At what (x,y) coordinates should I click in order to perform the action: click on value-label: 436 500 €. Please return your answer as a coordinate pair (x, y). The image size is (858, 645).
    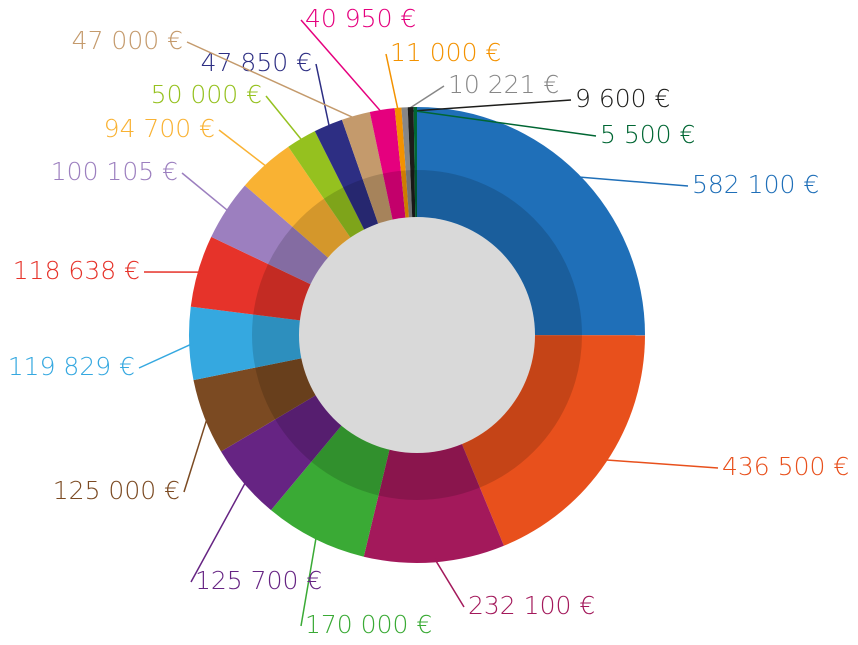
    Looking at the image, I should click on (785, 466).